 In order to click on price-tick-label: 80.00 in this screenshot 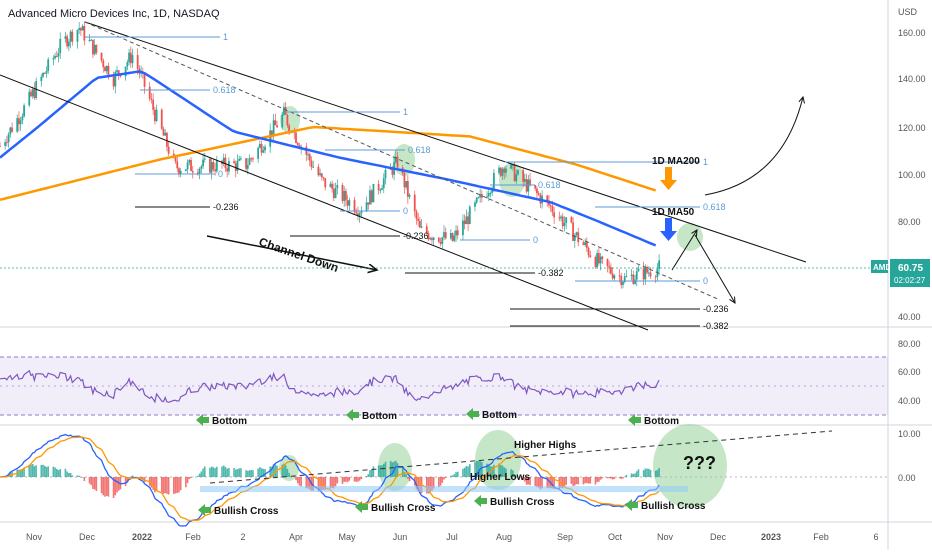, I will do `click(909, 222)`.